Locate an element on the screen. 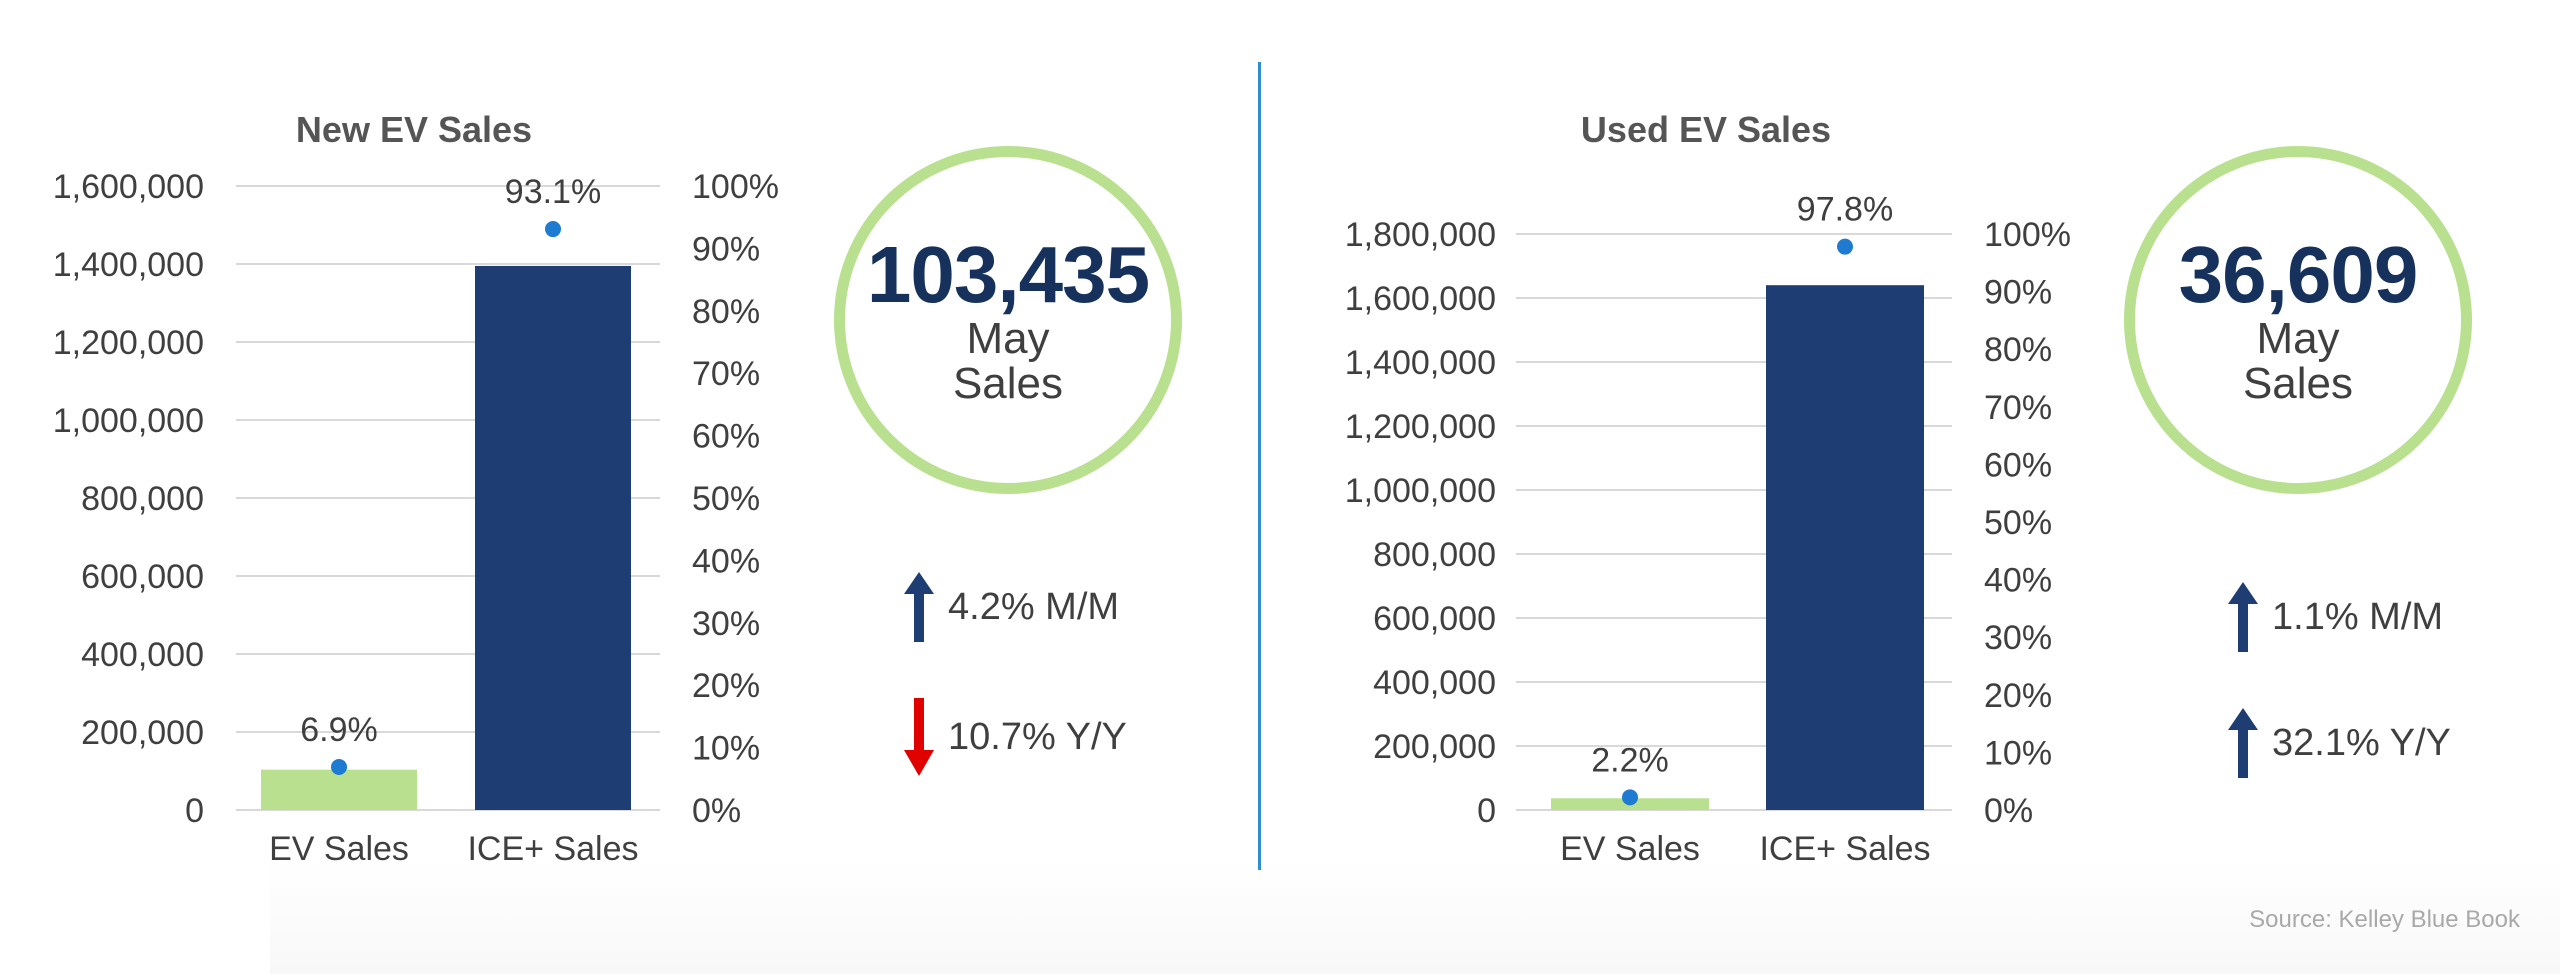  used-kpi-label-line1: May is located at coordinates (2298, 338).